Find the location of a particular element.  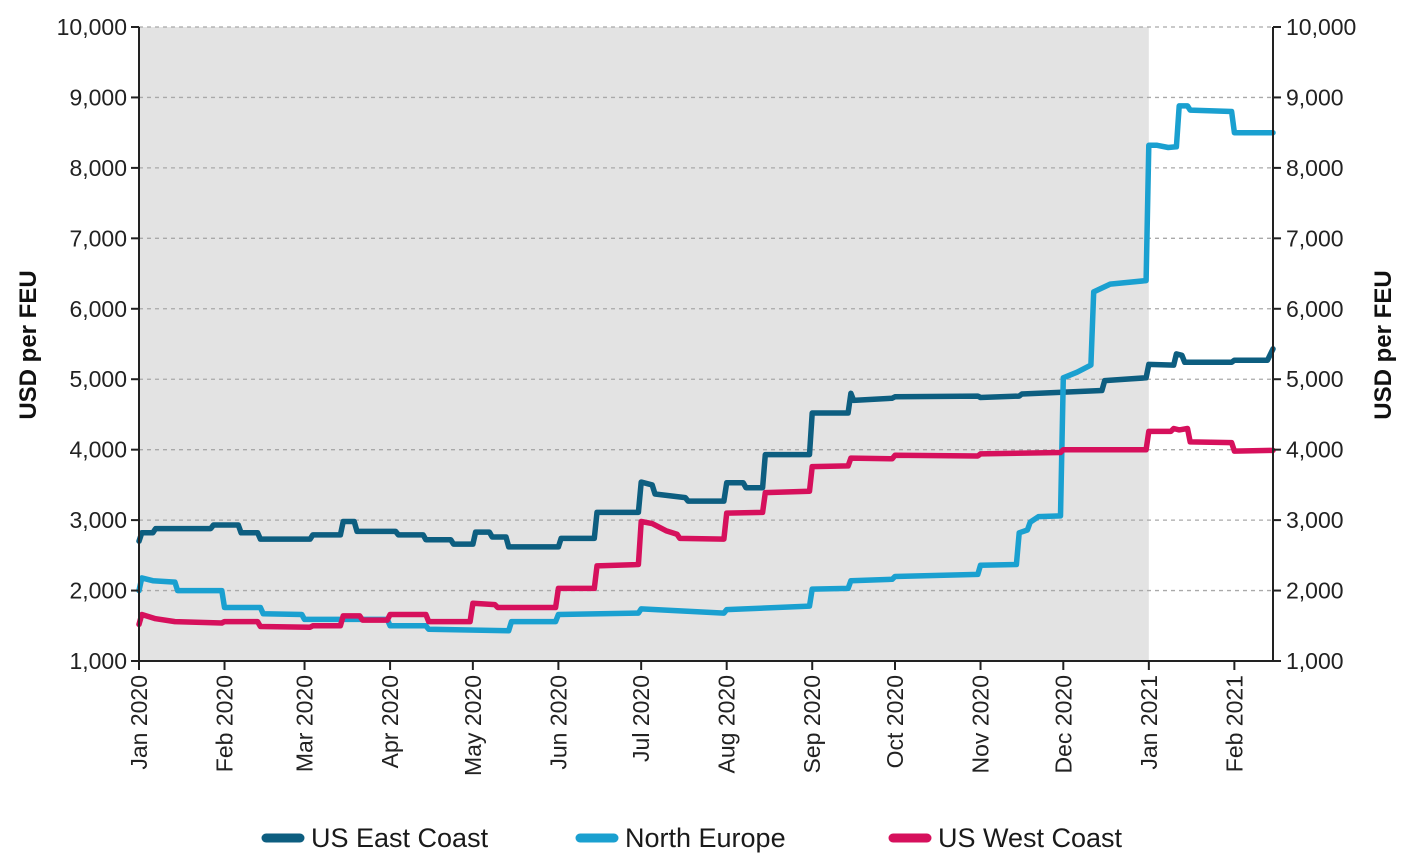

left-y-tick-label: 7,000 is located at coordinates (98, 238).